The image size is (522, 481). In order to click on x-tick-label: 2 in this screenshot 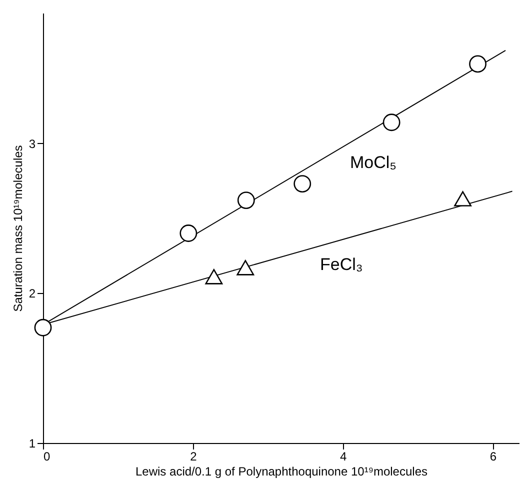, I will do `click(194, 457)`.